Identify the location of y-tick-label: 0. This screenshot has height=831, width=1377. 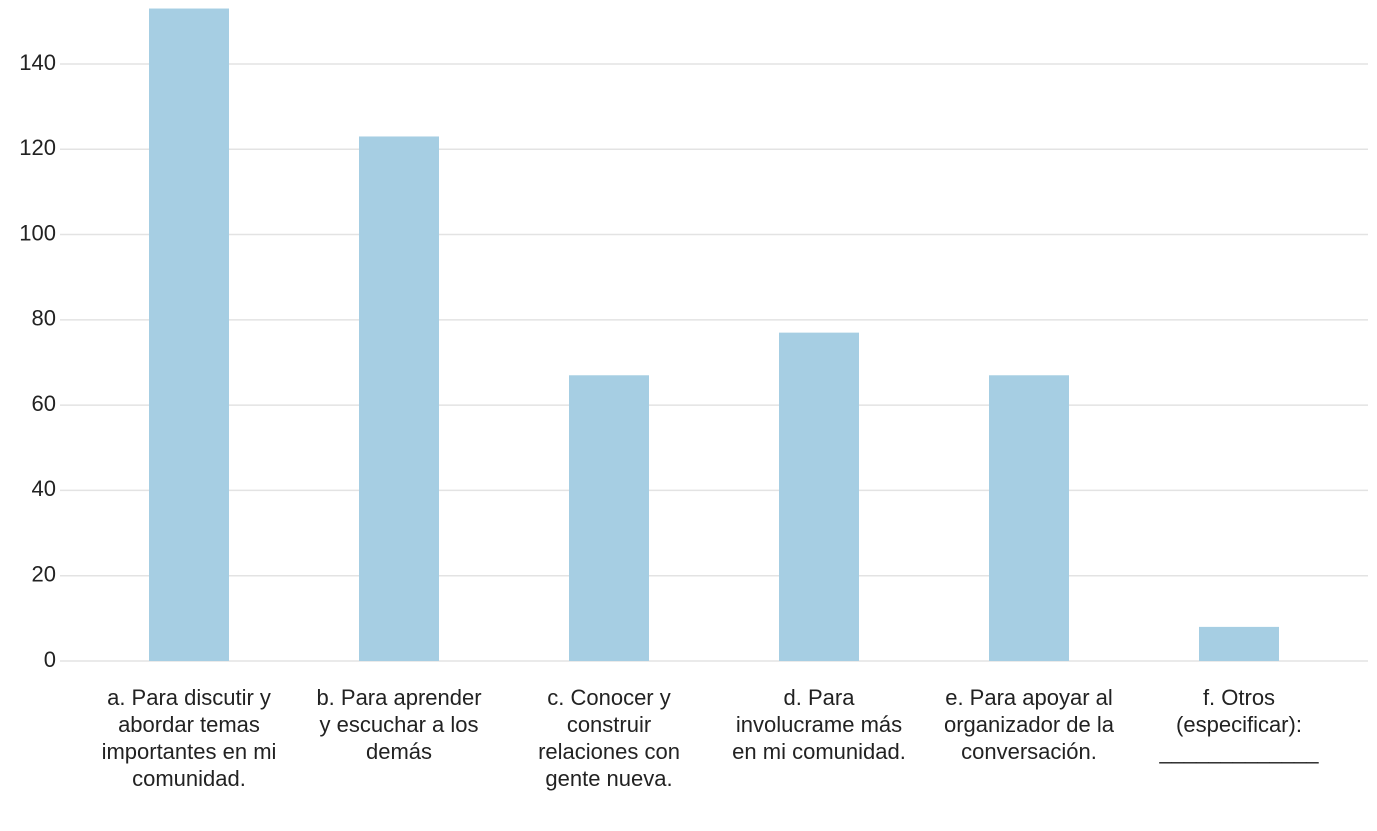
(50, 659).